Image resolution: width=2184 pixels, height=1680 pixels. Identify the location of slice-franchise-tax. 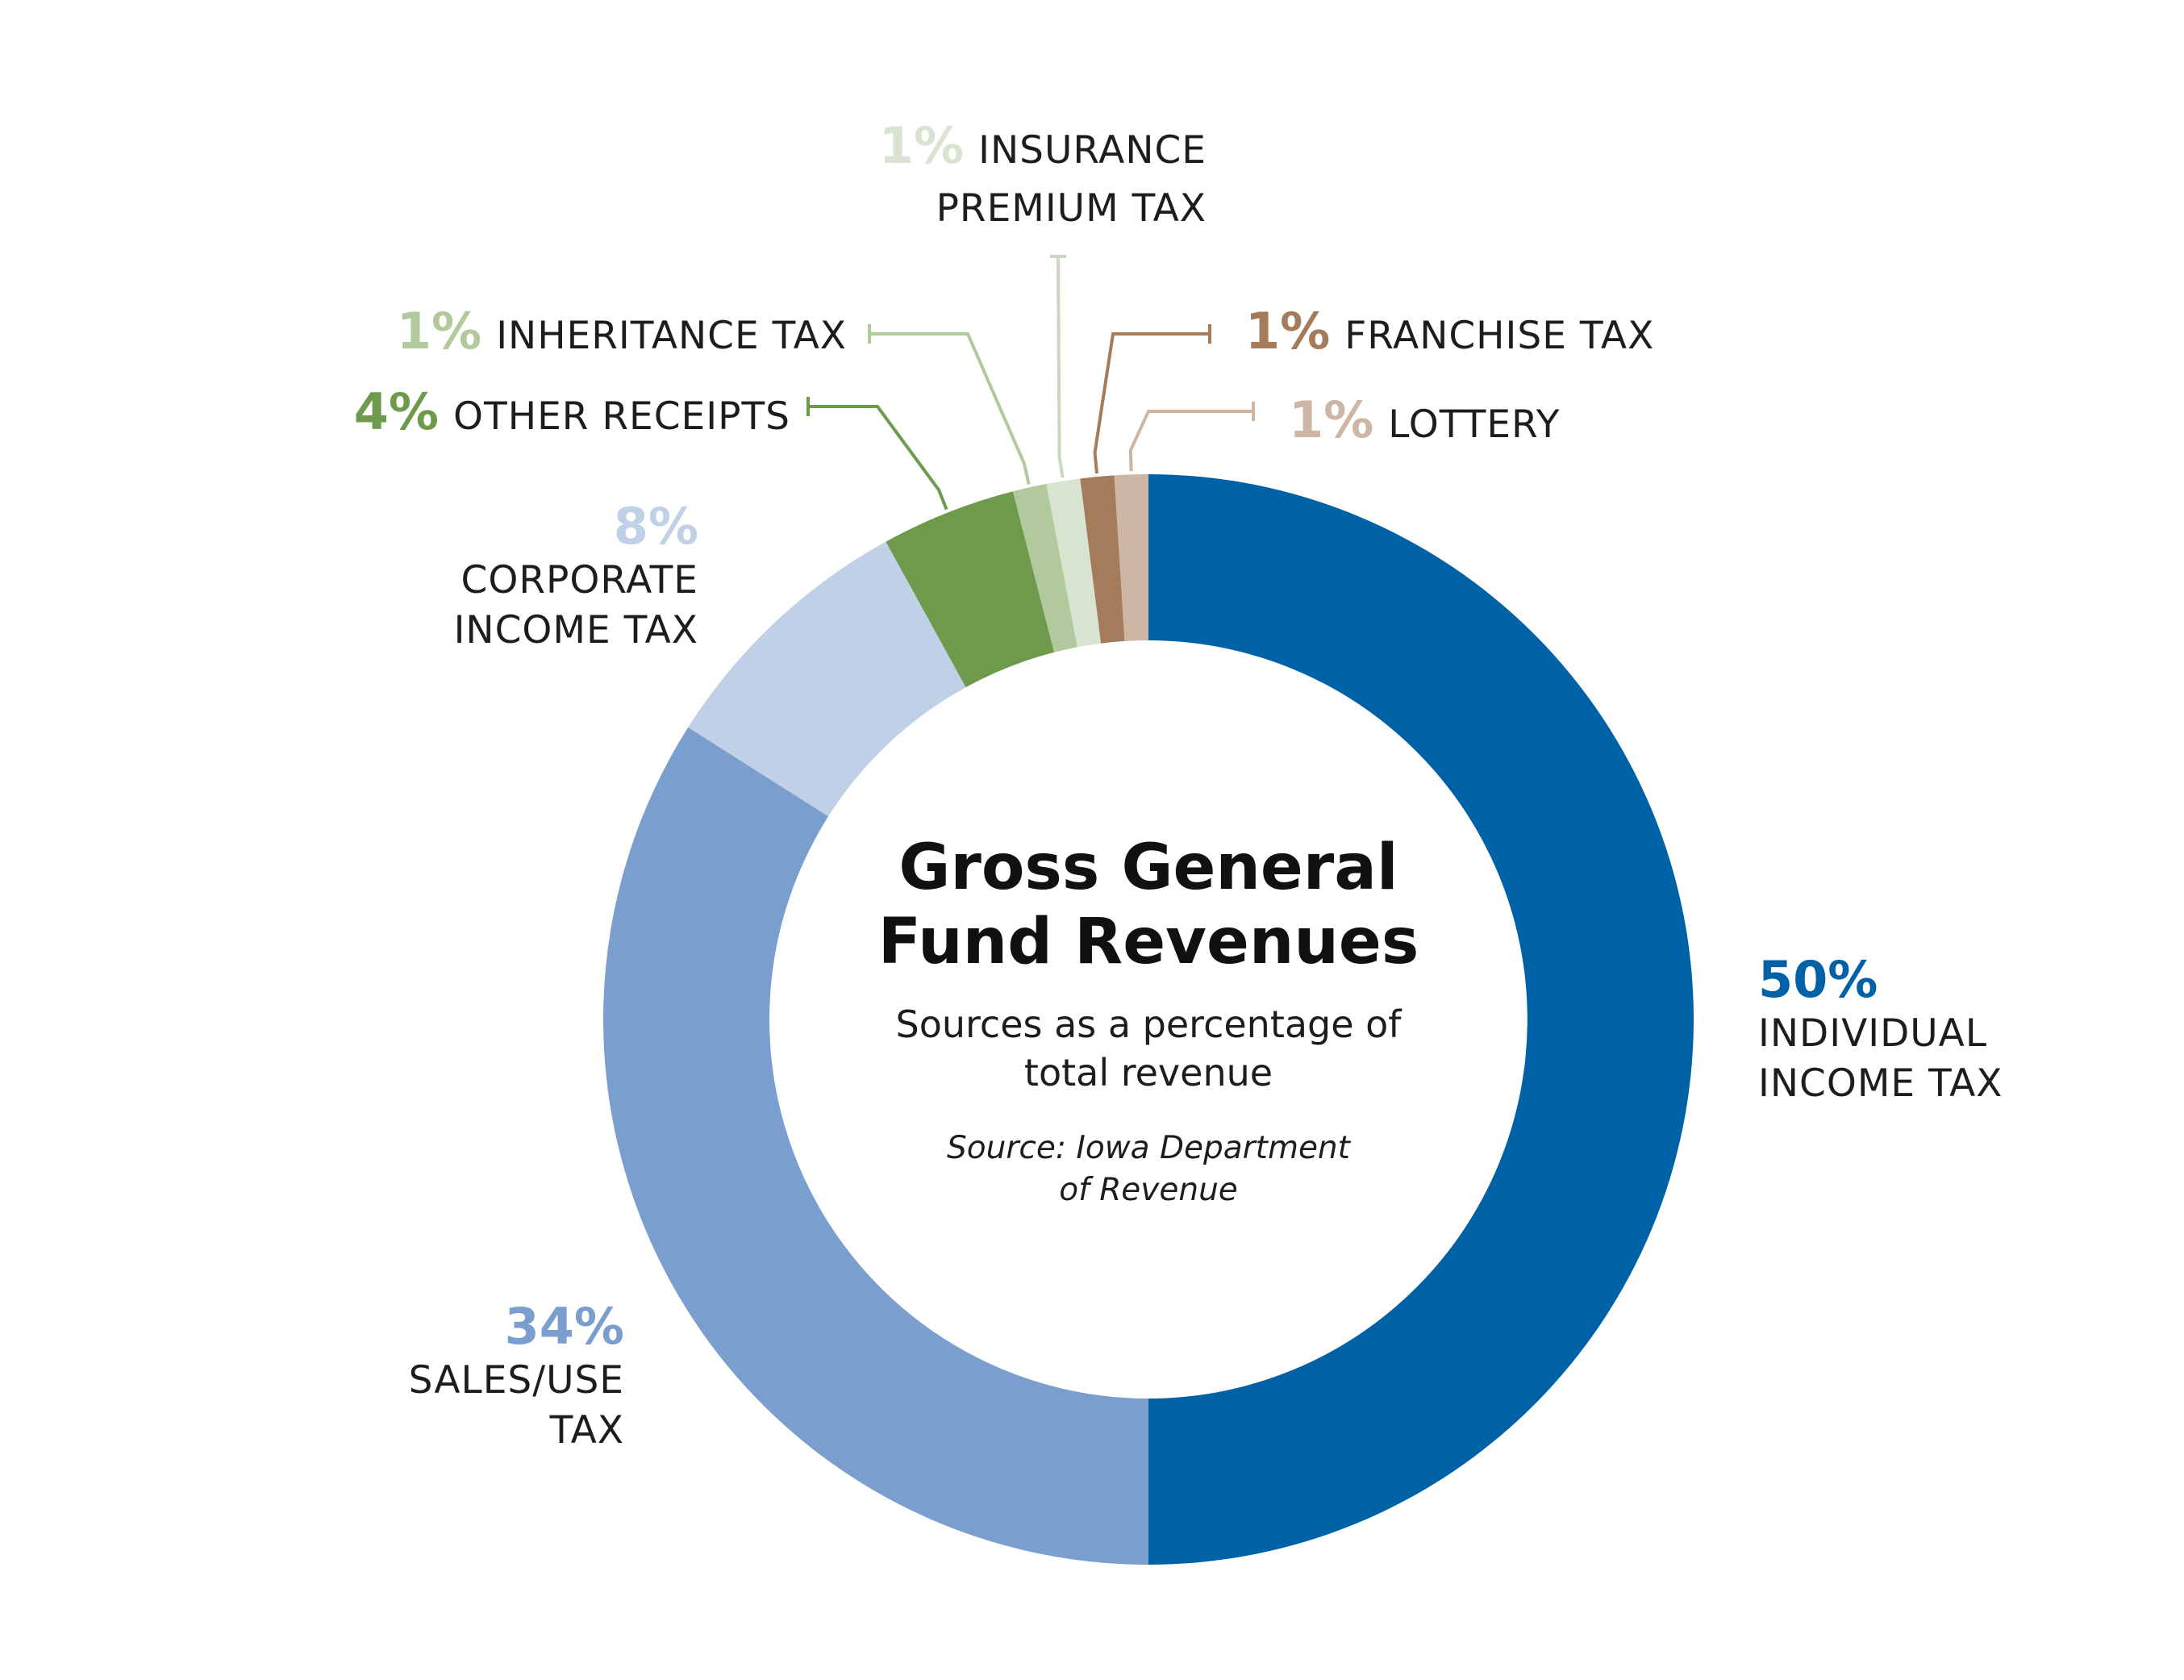
(1102, 559).